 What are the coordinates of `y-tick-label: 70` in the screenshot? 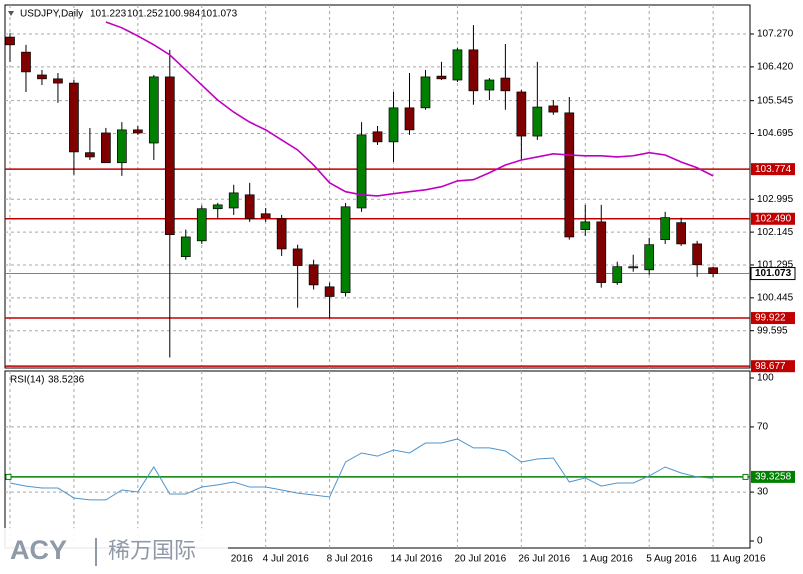 It's located at (763, 427).